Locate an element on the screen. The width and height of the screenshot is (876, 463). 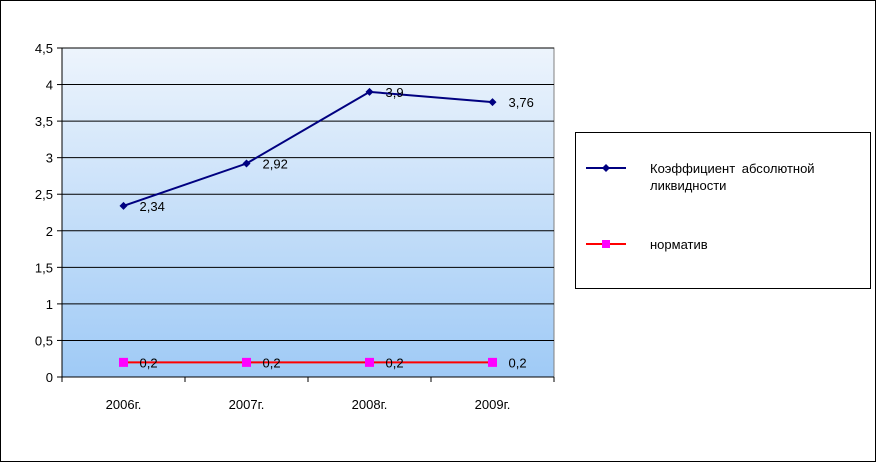
y-tick-label: 0 is located at coordinates (49, 377).